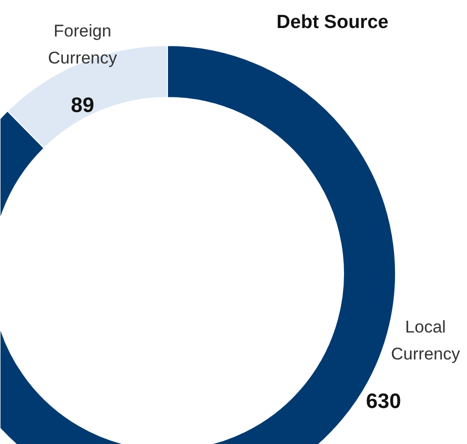 This screenshot has width=467, height=444. I want to click on chart-title: Debt Source, so click(332, 22).